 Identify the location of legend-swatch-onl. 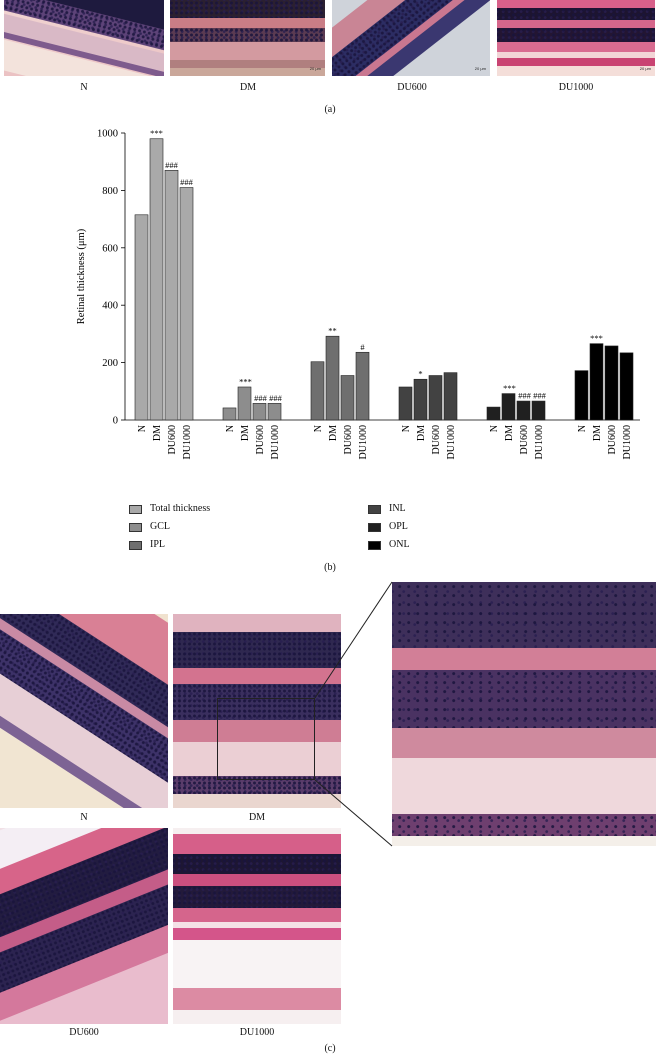
(374, 545).